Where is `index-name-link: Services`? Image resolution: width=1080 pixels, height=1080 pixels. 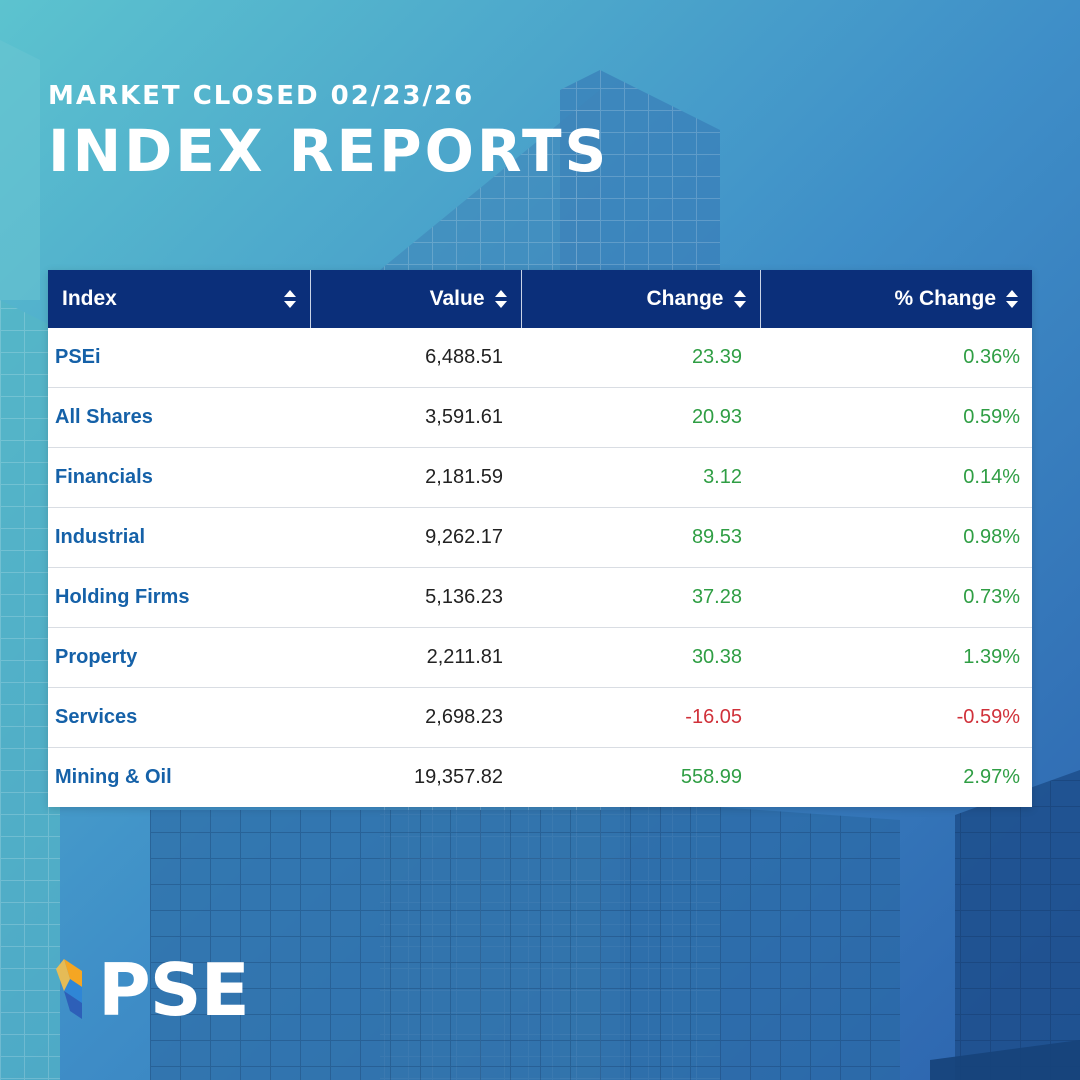 index-name-link: Services is located at coordinates (179, 717).